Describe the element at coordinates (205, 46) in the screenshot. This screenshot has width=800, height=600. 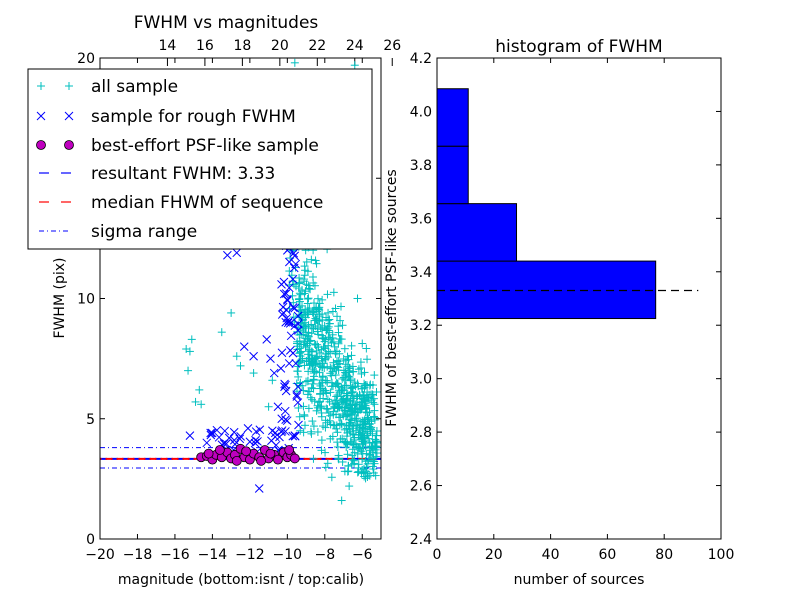
I see `top-x-tick-label: 16` at that location.